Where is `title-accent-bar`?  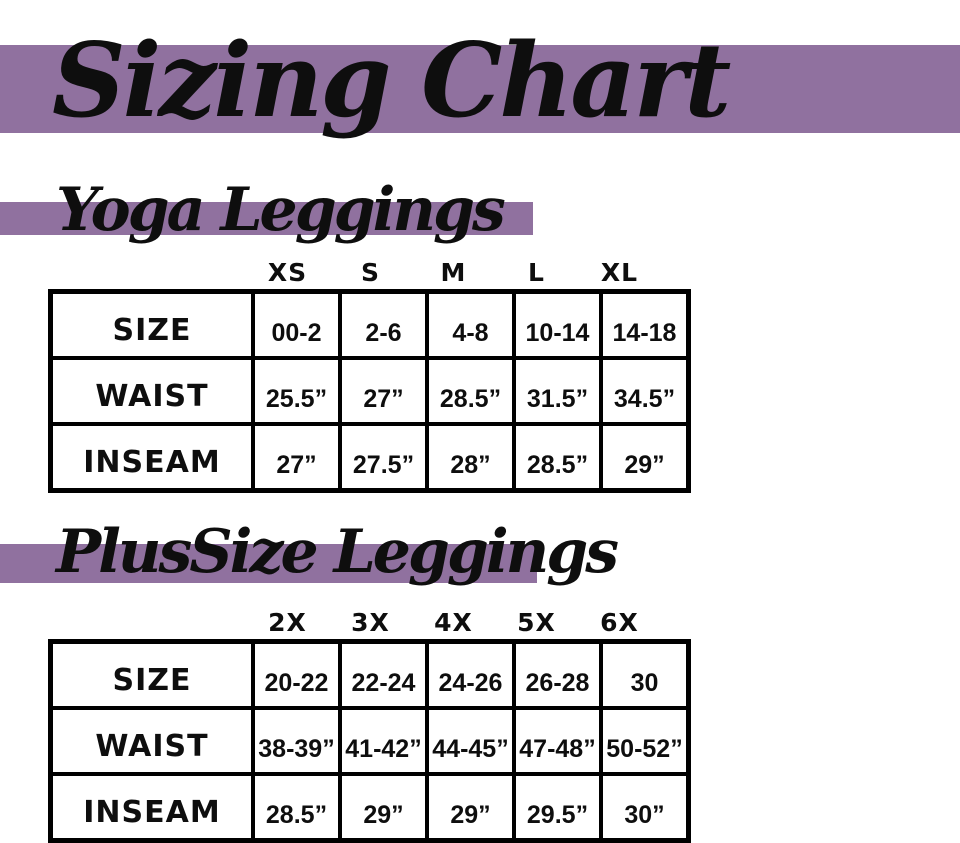 title-accent-bar is located at coordinates (480, 89).